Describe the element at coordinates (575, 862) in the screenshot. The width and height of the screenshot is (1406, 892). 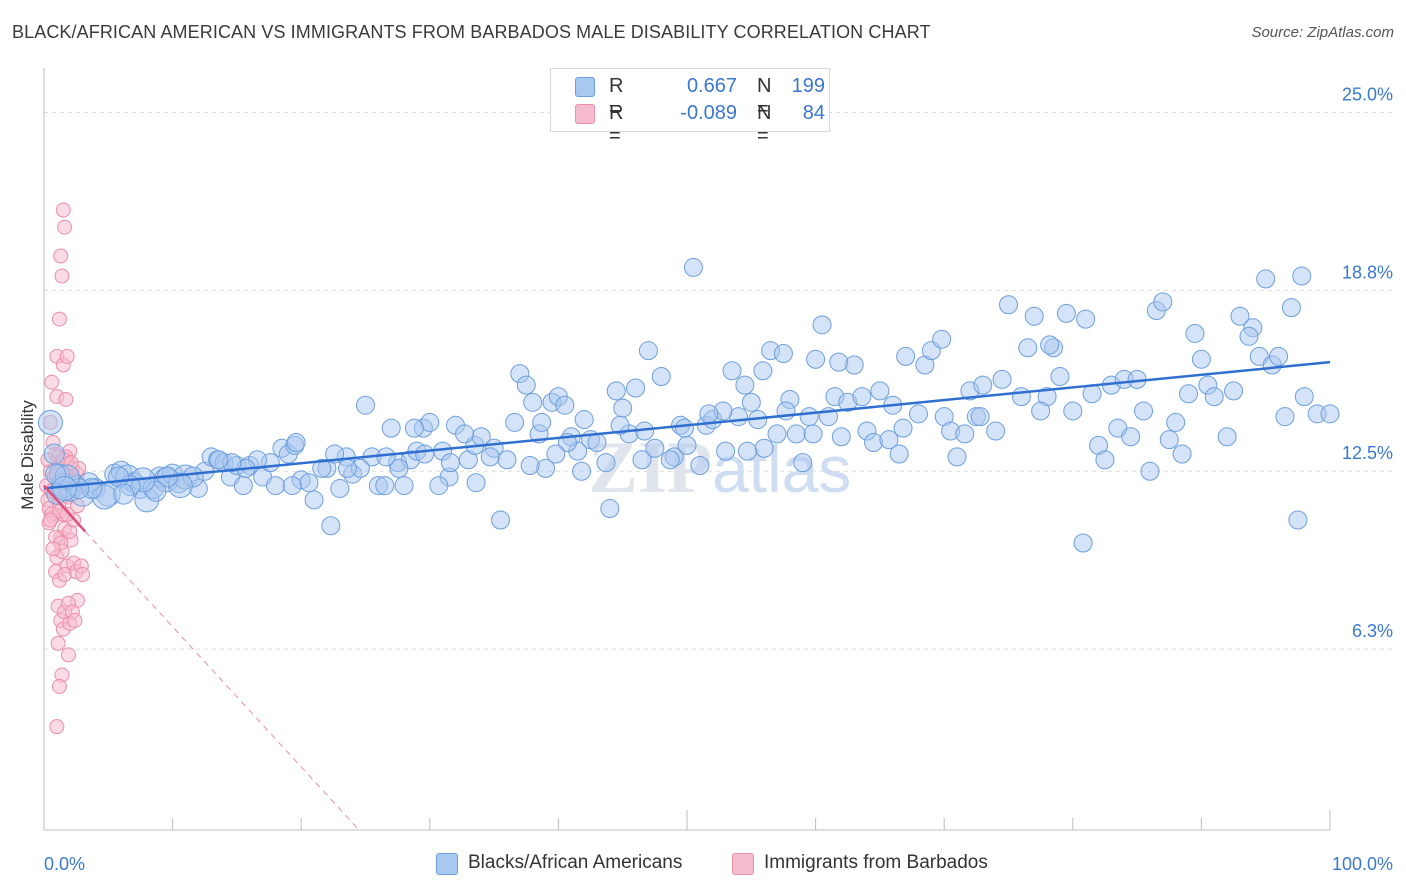
I see `blue-legend-label: Blacks/African Americans` at that location.